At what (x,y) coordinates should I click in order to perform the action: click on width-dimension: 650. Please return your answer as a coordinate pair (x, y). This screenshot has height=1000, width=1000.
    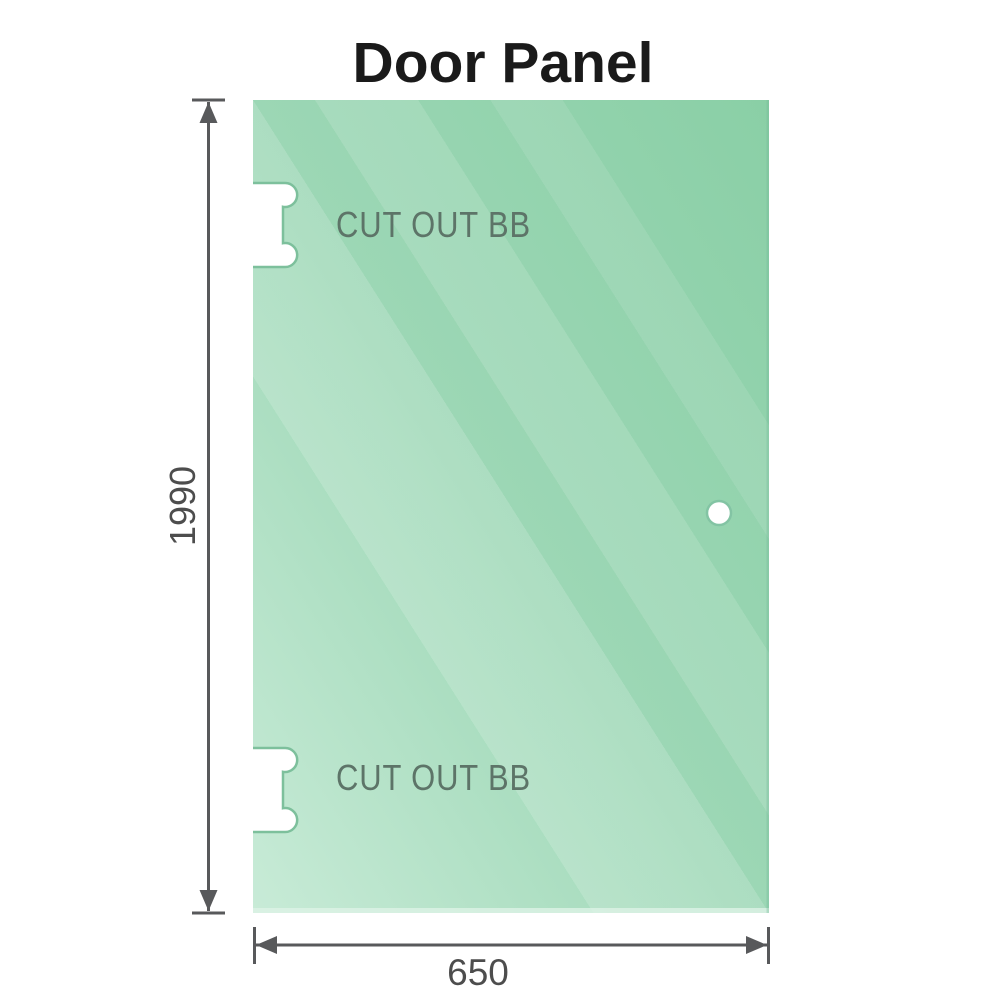
    Looking at the image, I should click on (511, 960).